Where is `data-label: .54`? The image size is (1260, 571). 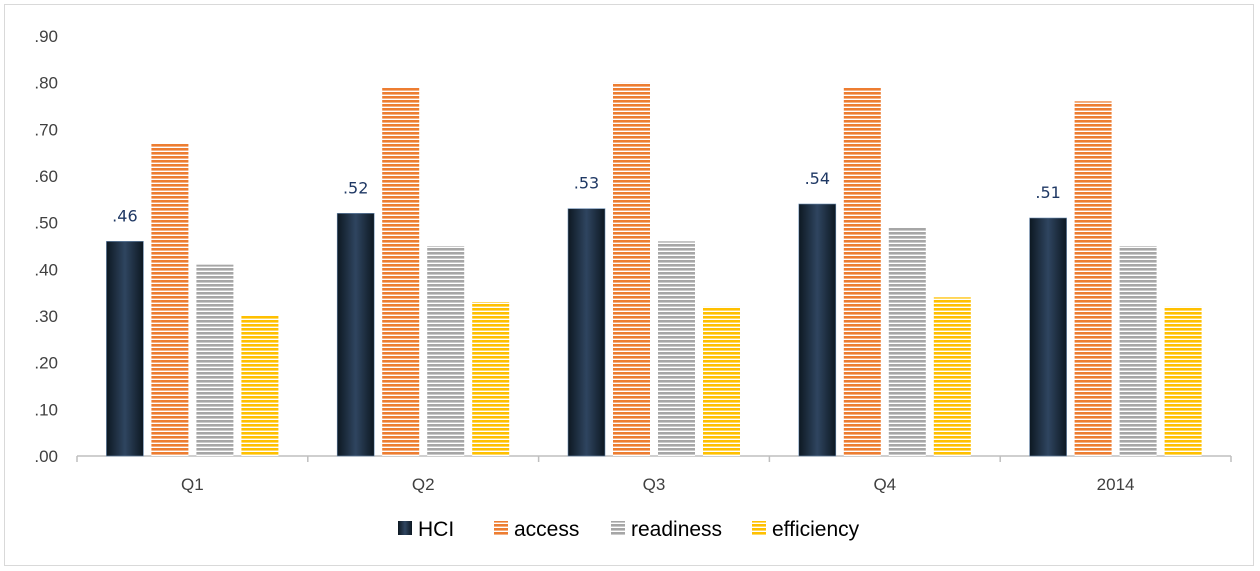 data-label: .54 is located at coordinates (817, 178).